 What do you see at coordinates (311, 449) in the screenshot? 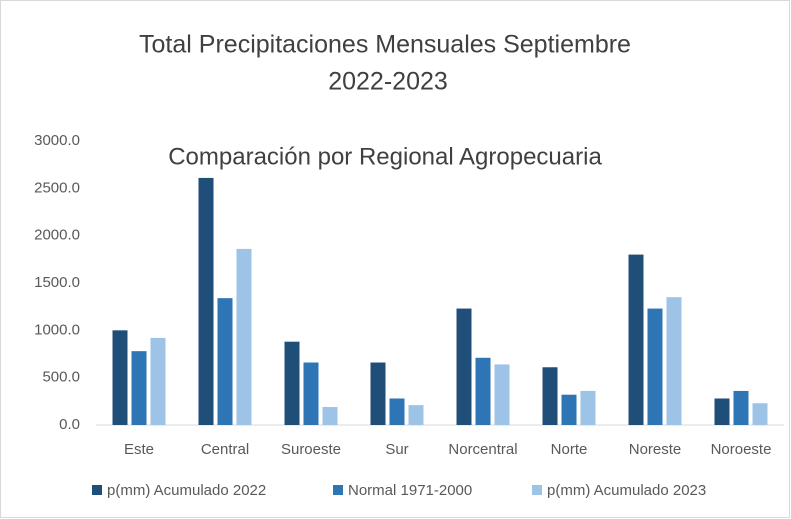
I see `x-tick-label: Suroeste` at bounding box center [311, 449].